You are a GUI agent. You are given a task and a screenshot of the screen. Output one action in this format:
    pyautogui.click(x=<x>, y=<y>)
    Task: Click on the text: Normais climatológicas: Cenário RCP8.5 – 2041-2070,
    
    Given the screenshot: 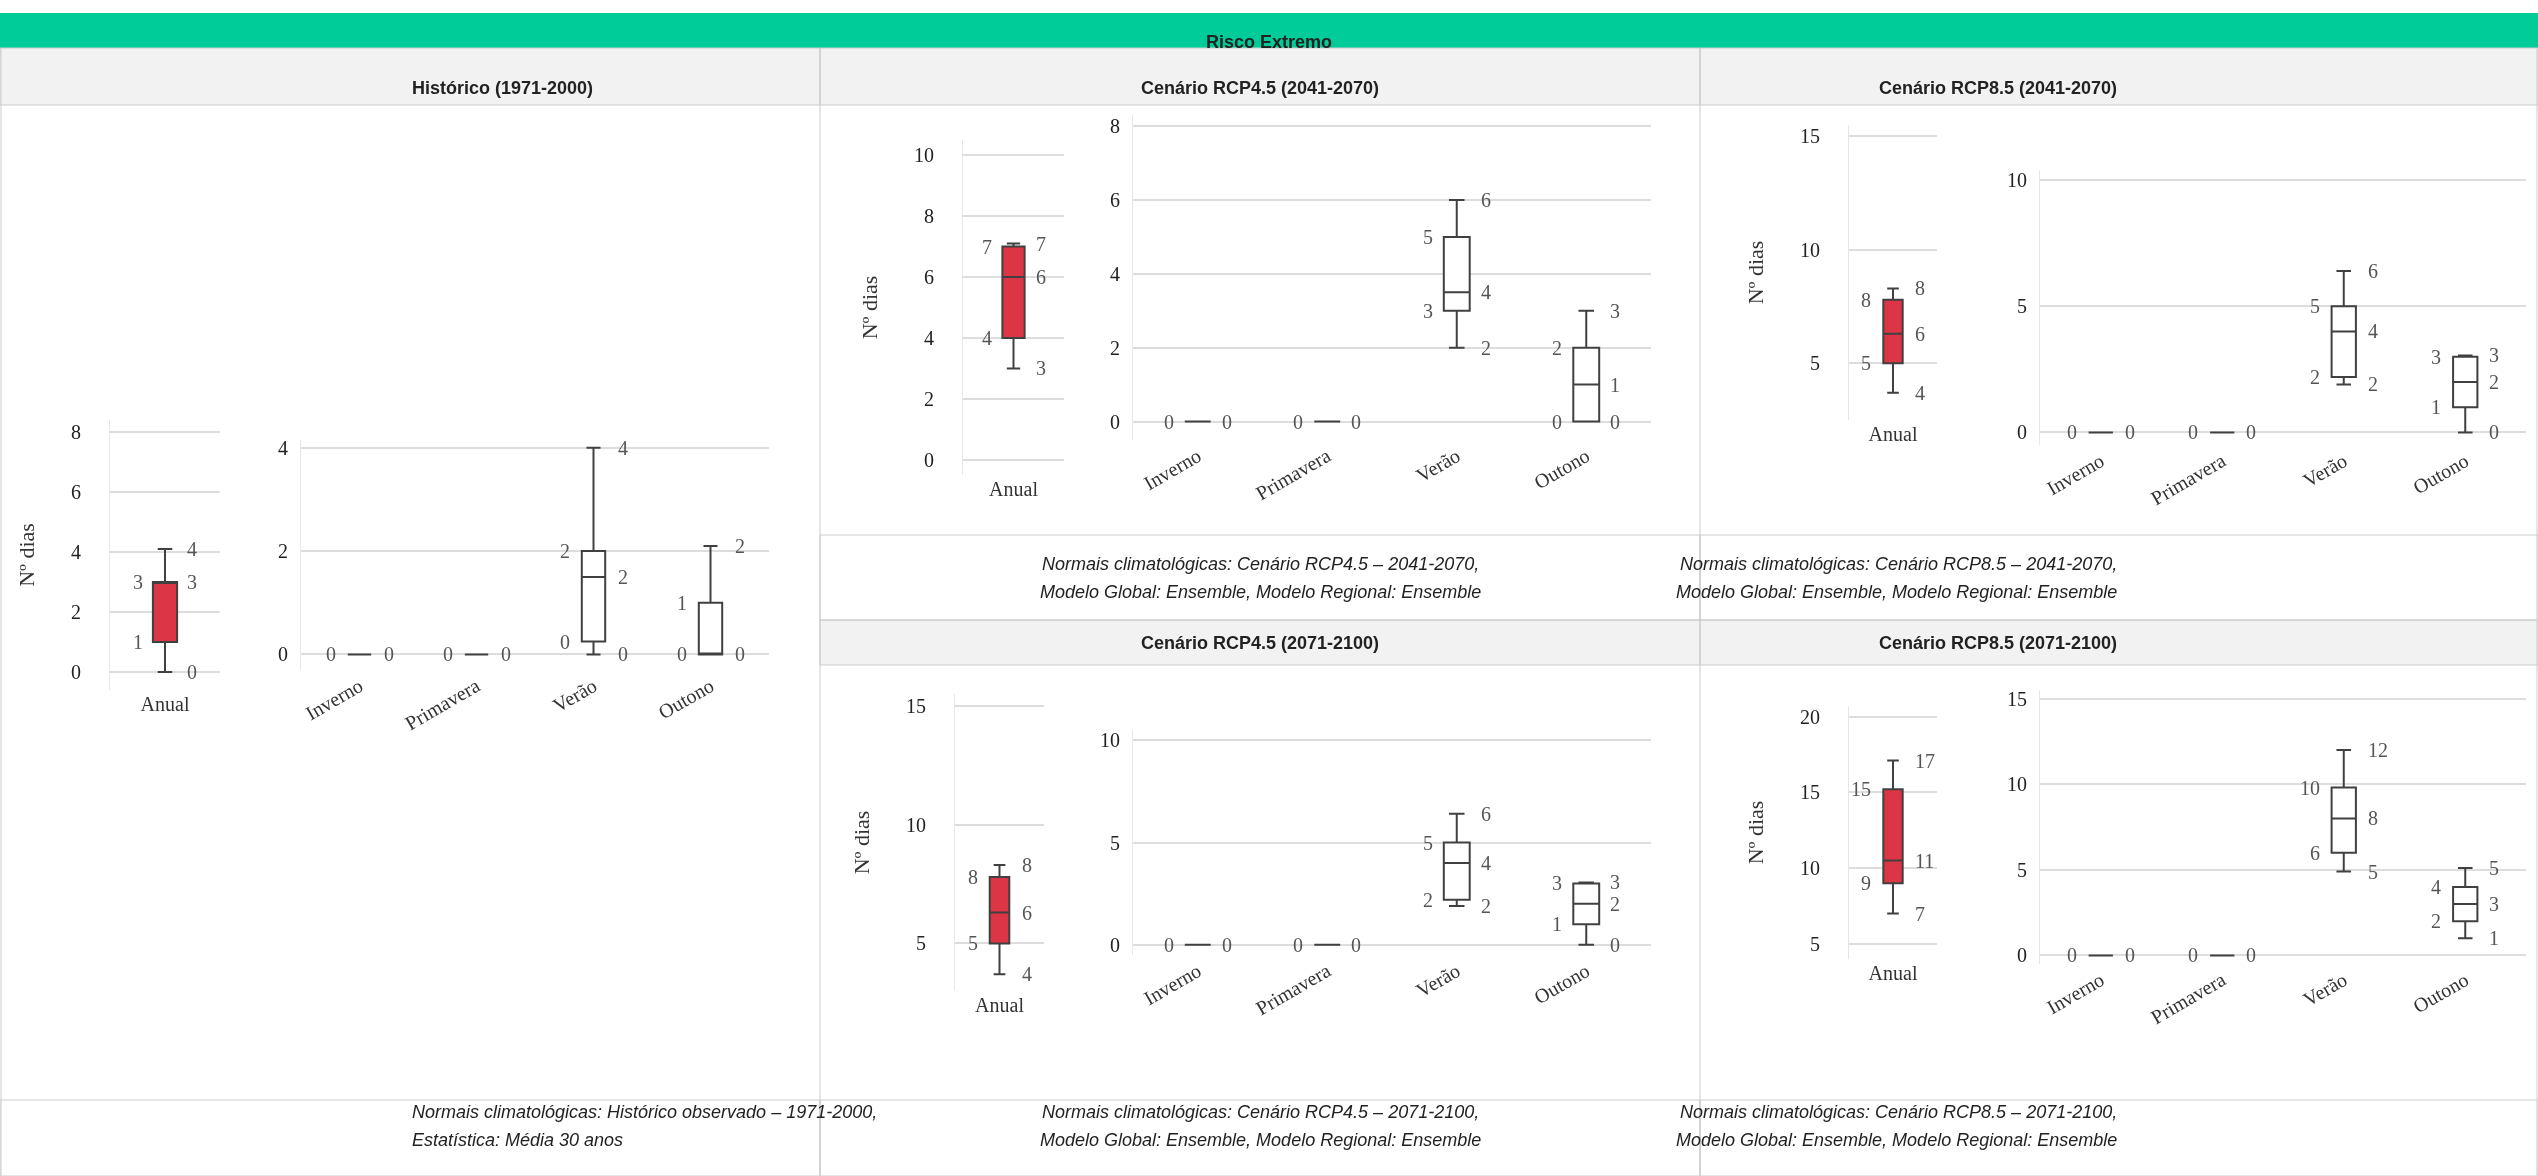 What is the action you would take?
    pyautogui.click(x=1899, y=564)
    